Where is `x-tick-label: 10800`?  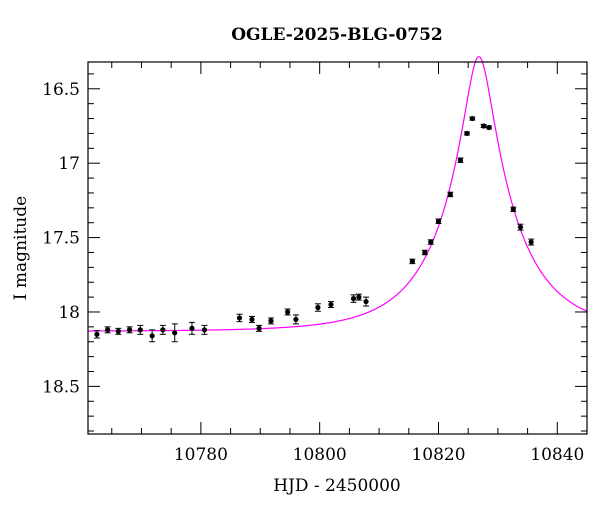 x-tick-label: 10800 is located at coordinates (320, 455).